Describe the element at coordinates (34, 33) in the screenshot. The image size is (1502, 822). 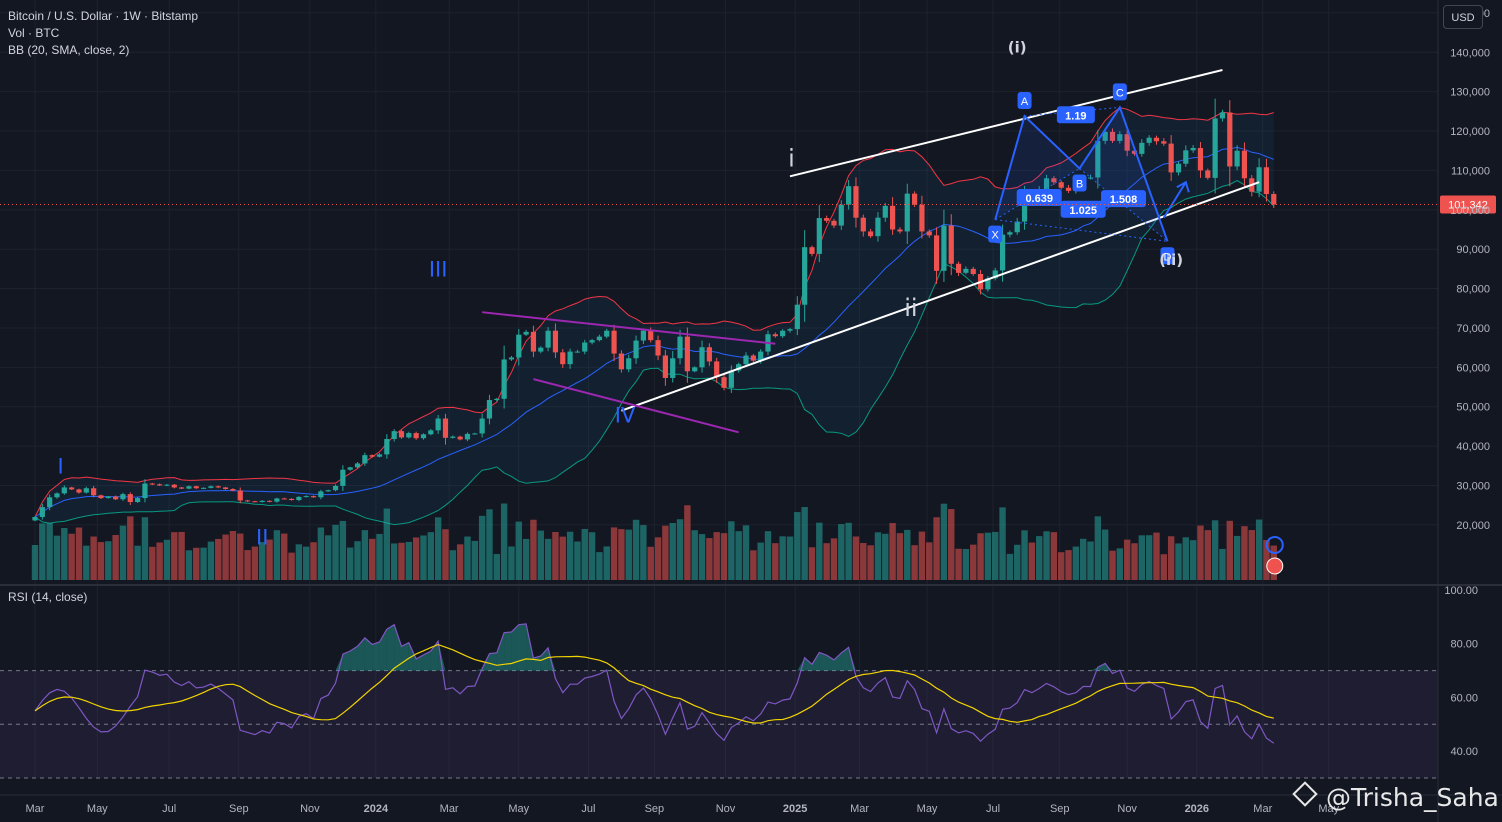
I see `volume-indicator-label: Vol · BTC` at that location.